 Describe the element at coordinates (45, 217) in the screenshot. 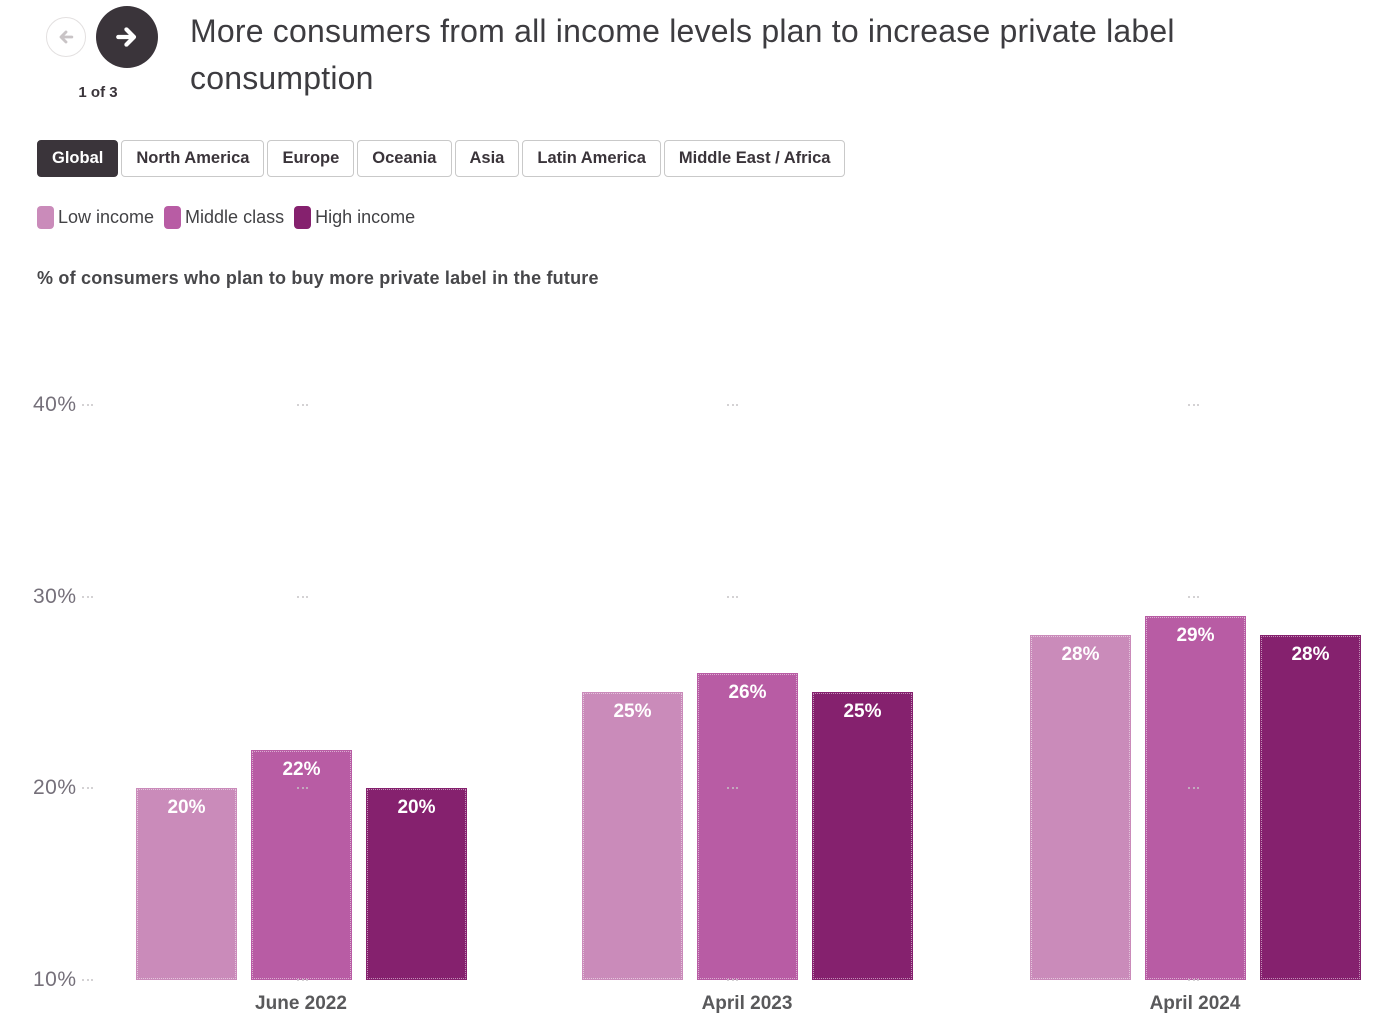

I see `legend-swatch-low-income` at that location.